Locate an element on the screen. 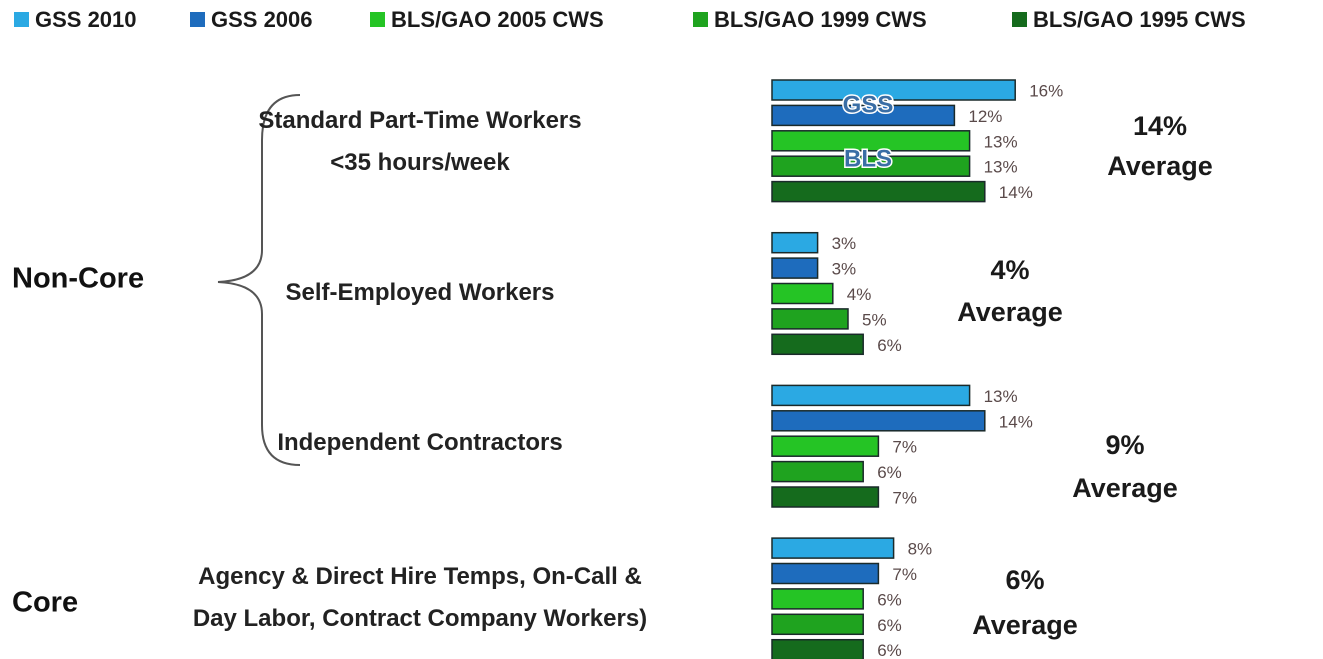  legend-label: BLS/GAO 2005 CWS is located at coordinates (497, 19).